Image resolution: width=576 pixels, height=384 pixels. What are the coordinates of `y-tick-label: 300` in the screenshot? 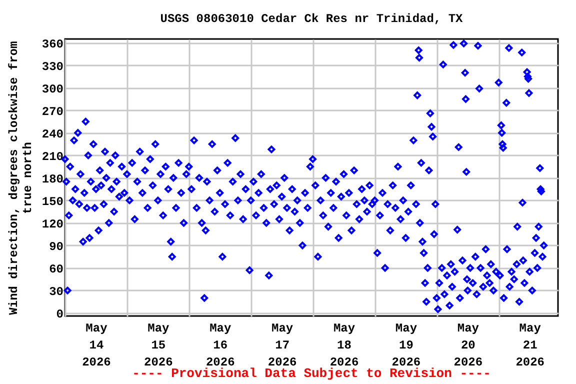 It's located at (53, 89).